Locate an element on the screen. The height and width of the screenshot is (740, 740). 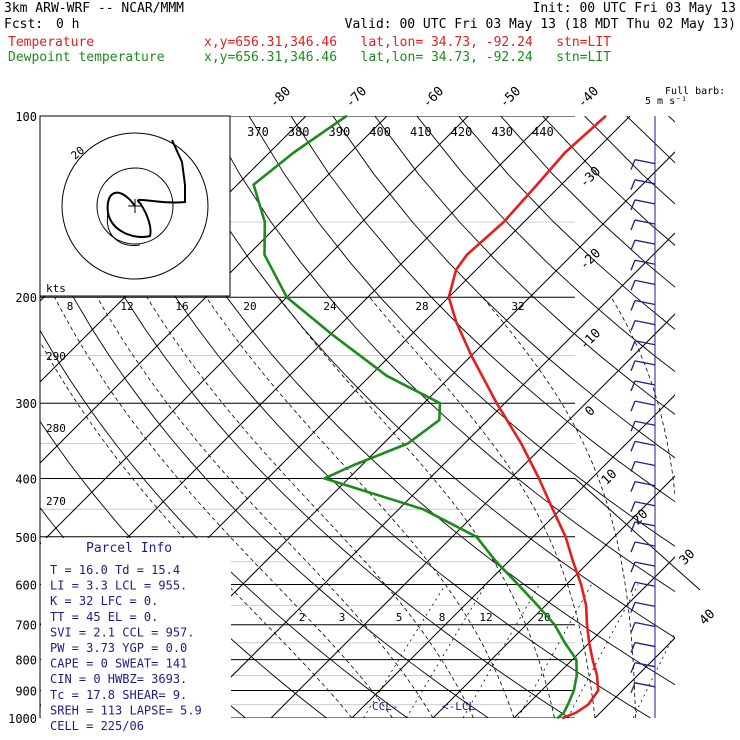
isotherm-label: -20 is located at coordinates (590, 259).